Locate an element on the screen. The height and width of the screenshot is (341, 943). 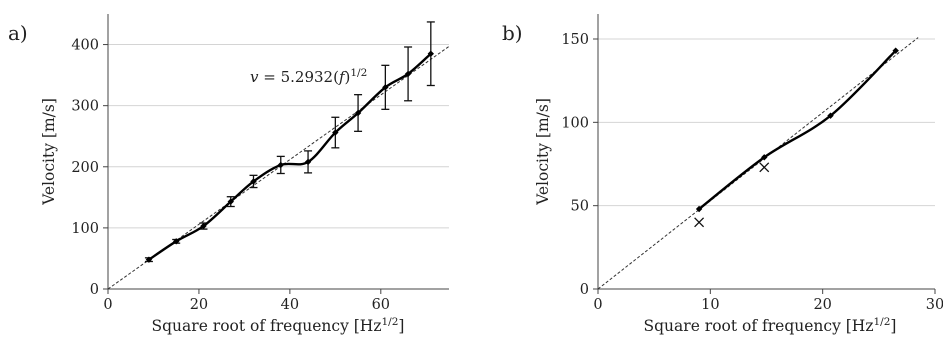
y-tick-label-1-0: 0 is located at coordinates (94, 290).